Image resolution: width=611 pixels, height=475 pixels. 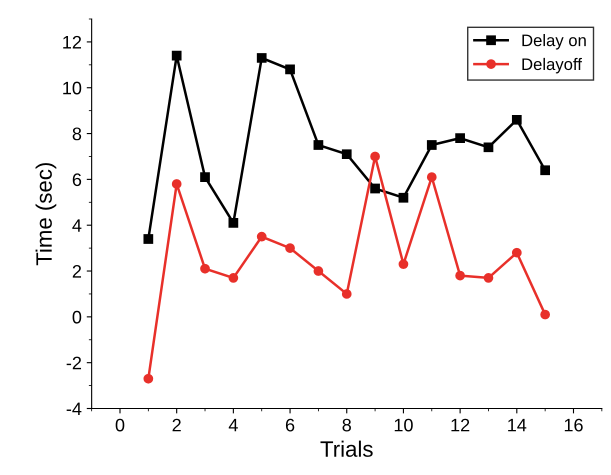 What do you see at coordinates (46, 214) in the screenshot?
I see `y-axis-title: Time (sec)` at bounding box center [46, 214].